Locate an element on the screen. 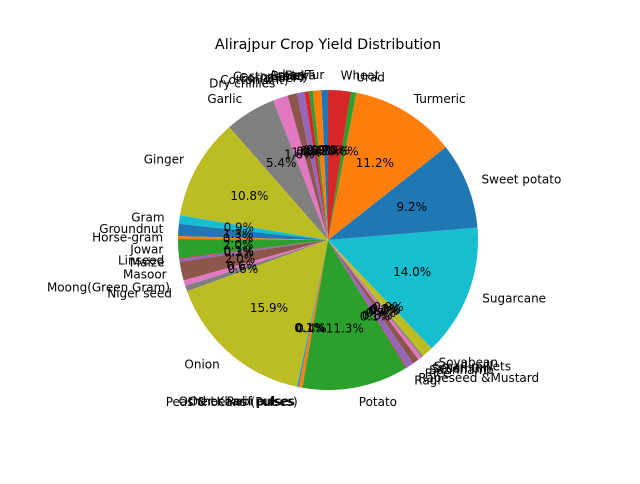  slice-category-label: Sesamum is located at coordinates (462, 368).